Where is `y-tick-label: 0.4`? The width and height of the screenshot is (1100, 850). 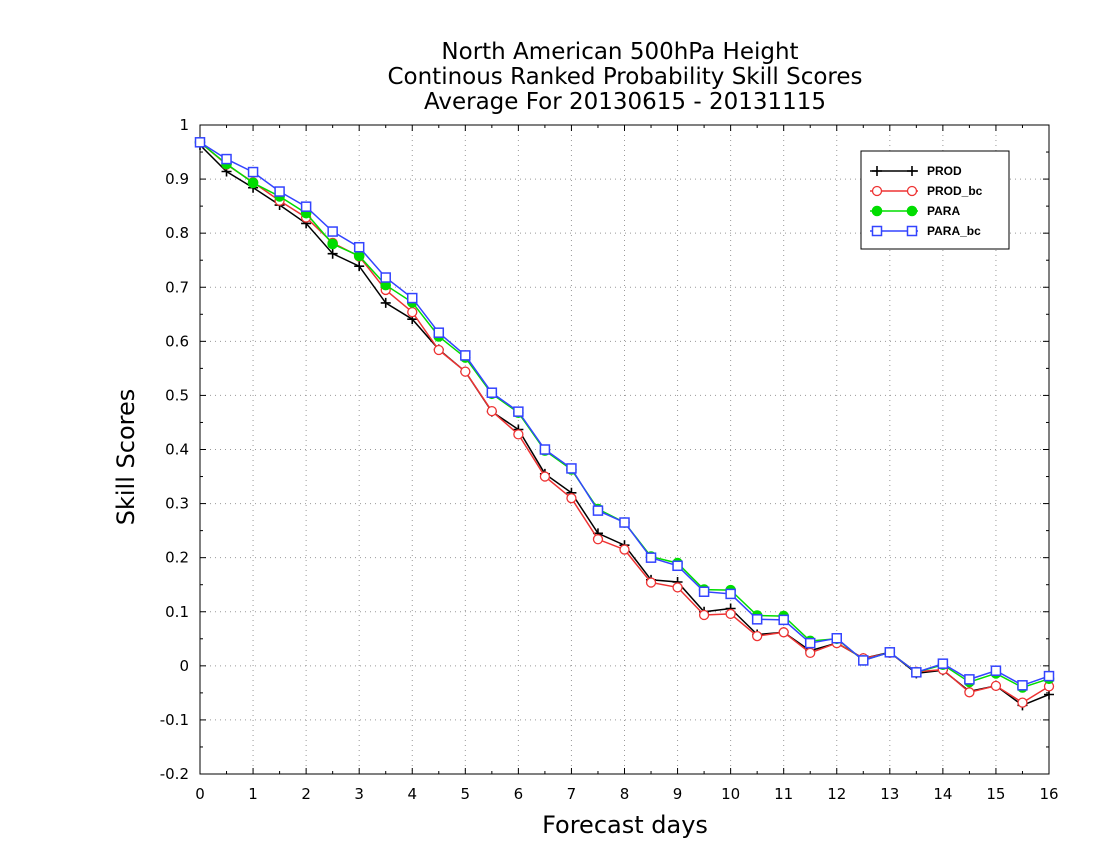 y-tick-label: 0.4 is located at coordinates (177, 450).